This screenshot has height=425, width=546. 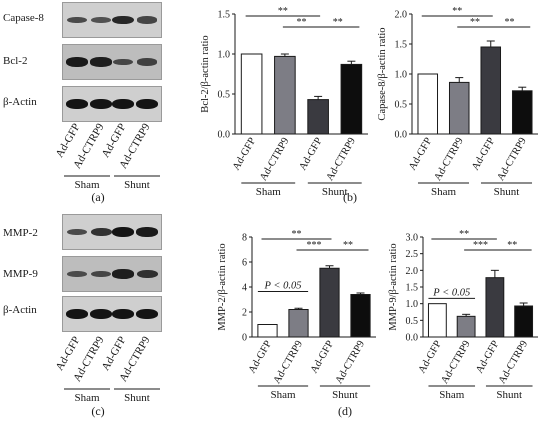 What do you see at coordinates (15, 61) in the screenshot?
I see `blot-a-row2-label: Bcl-2` at bounding box center [15, 61].